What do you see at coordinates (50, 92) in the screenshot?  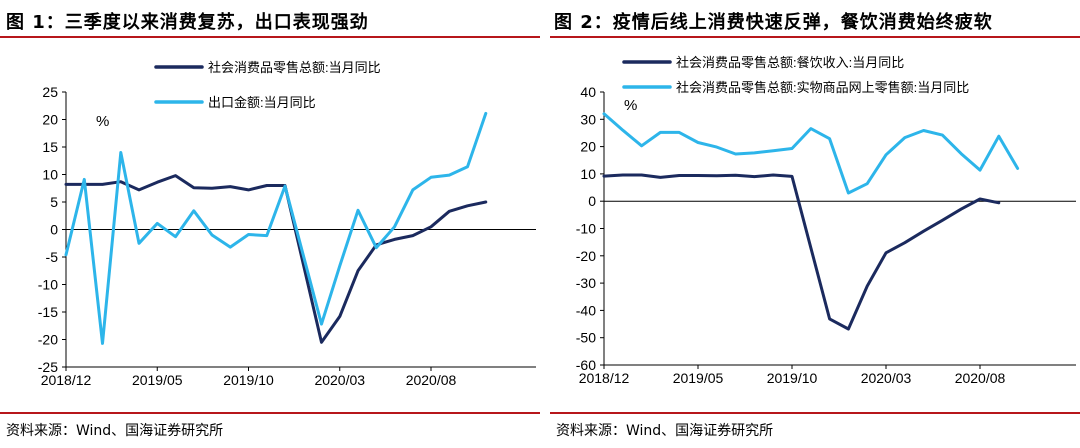 I see `y-tick-label: 25` at bounding box center [50, 92].